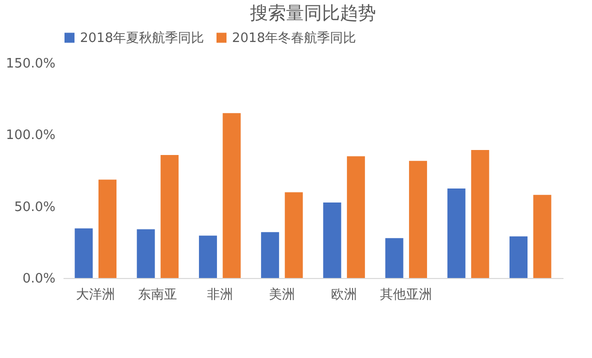 This screenshot has height=358, width=592. Describe the element at coordinates (313, 13) in the screenshot. I see `chart-title: 搜索量同比趋势` at that location.